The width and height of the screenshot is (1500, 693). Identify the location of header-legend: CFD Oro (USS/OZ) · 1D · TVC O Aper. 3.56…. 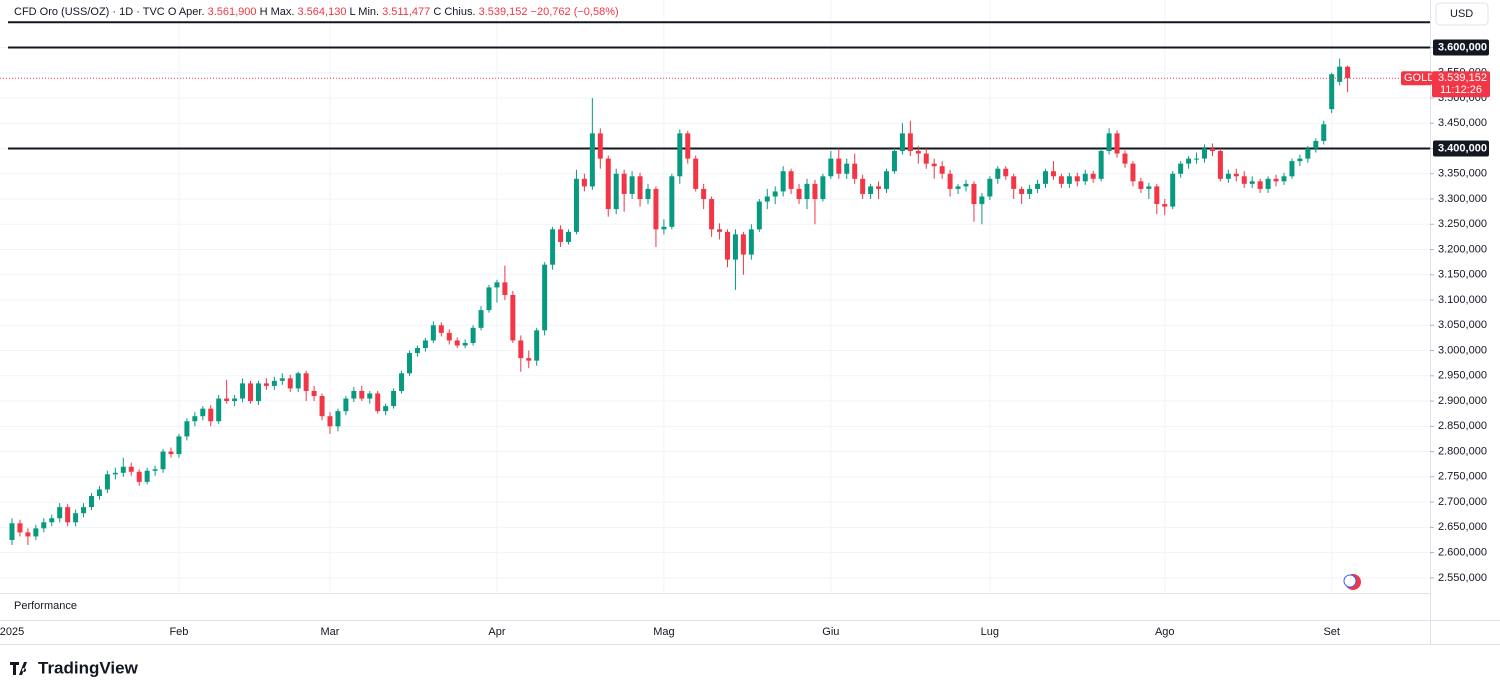
(316, 12).